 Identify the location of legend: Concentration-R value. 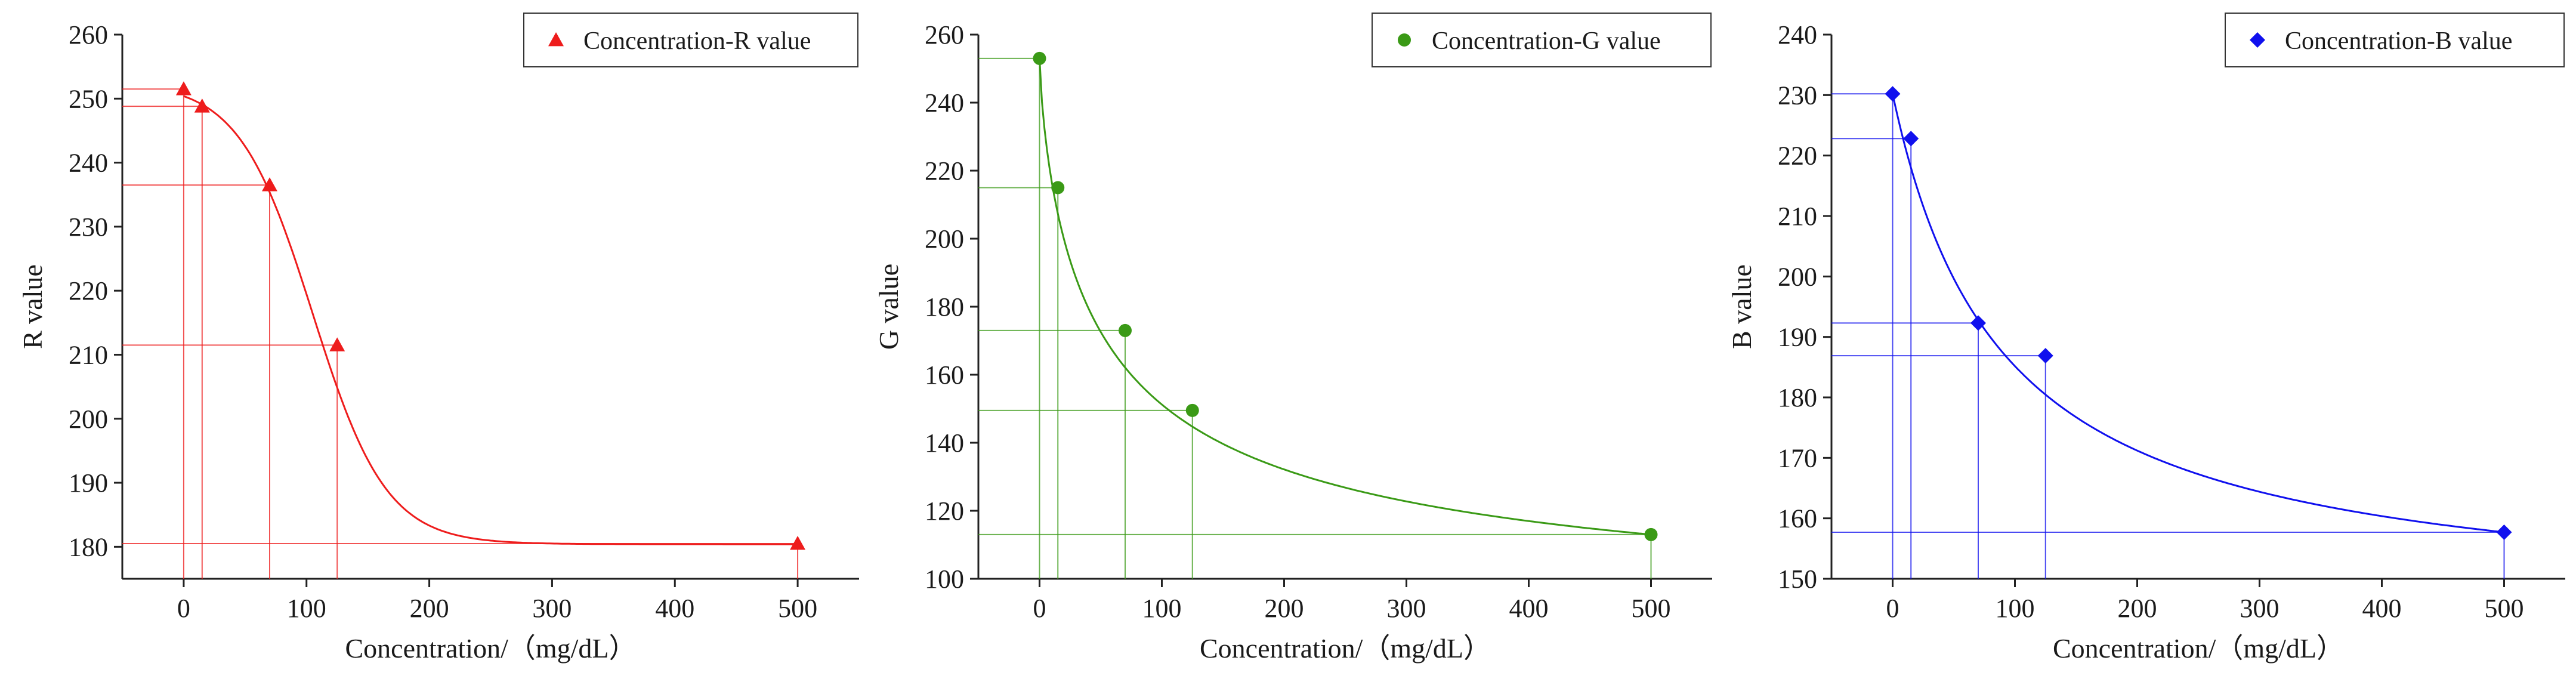
(690, 40).